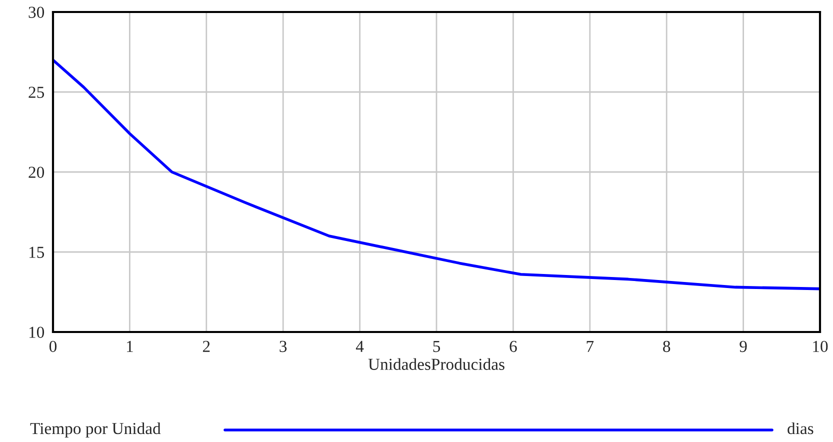 The image size is (833, 442). What do you see at coordinates (436, 364) in the screenshot?
I see `x-axis-title: UnidadesProducidas` at bounding box center [436, 364].